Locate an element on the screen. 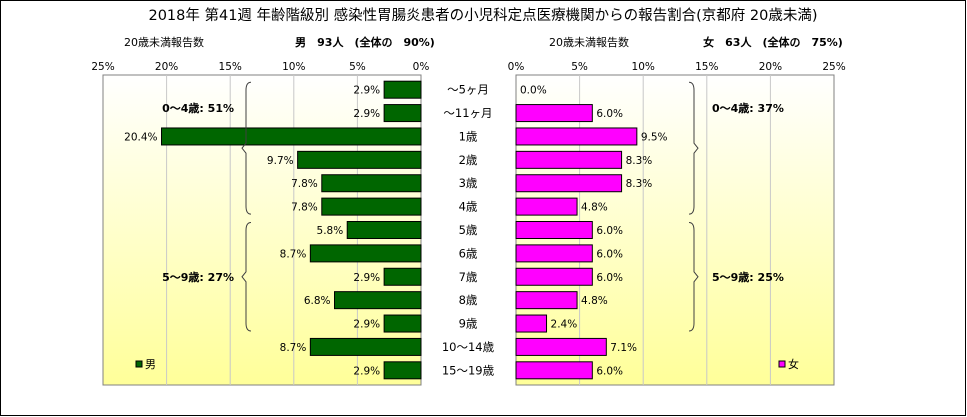 This screenshot has height=417, width=967. category-label: 1歳 is located at coordinates (468, 136).